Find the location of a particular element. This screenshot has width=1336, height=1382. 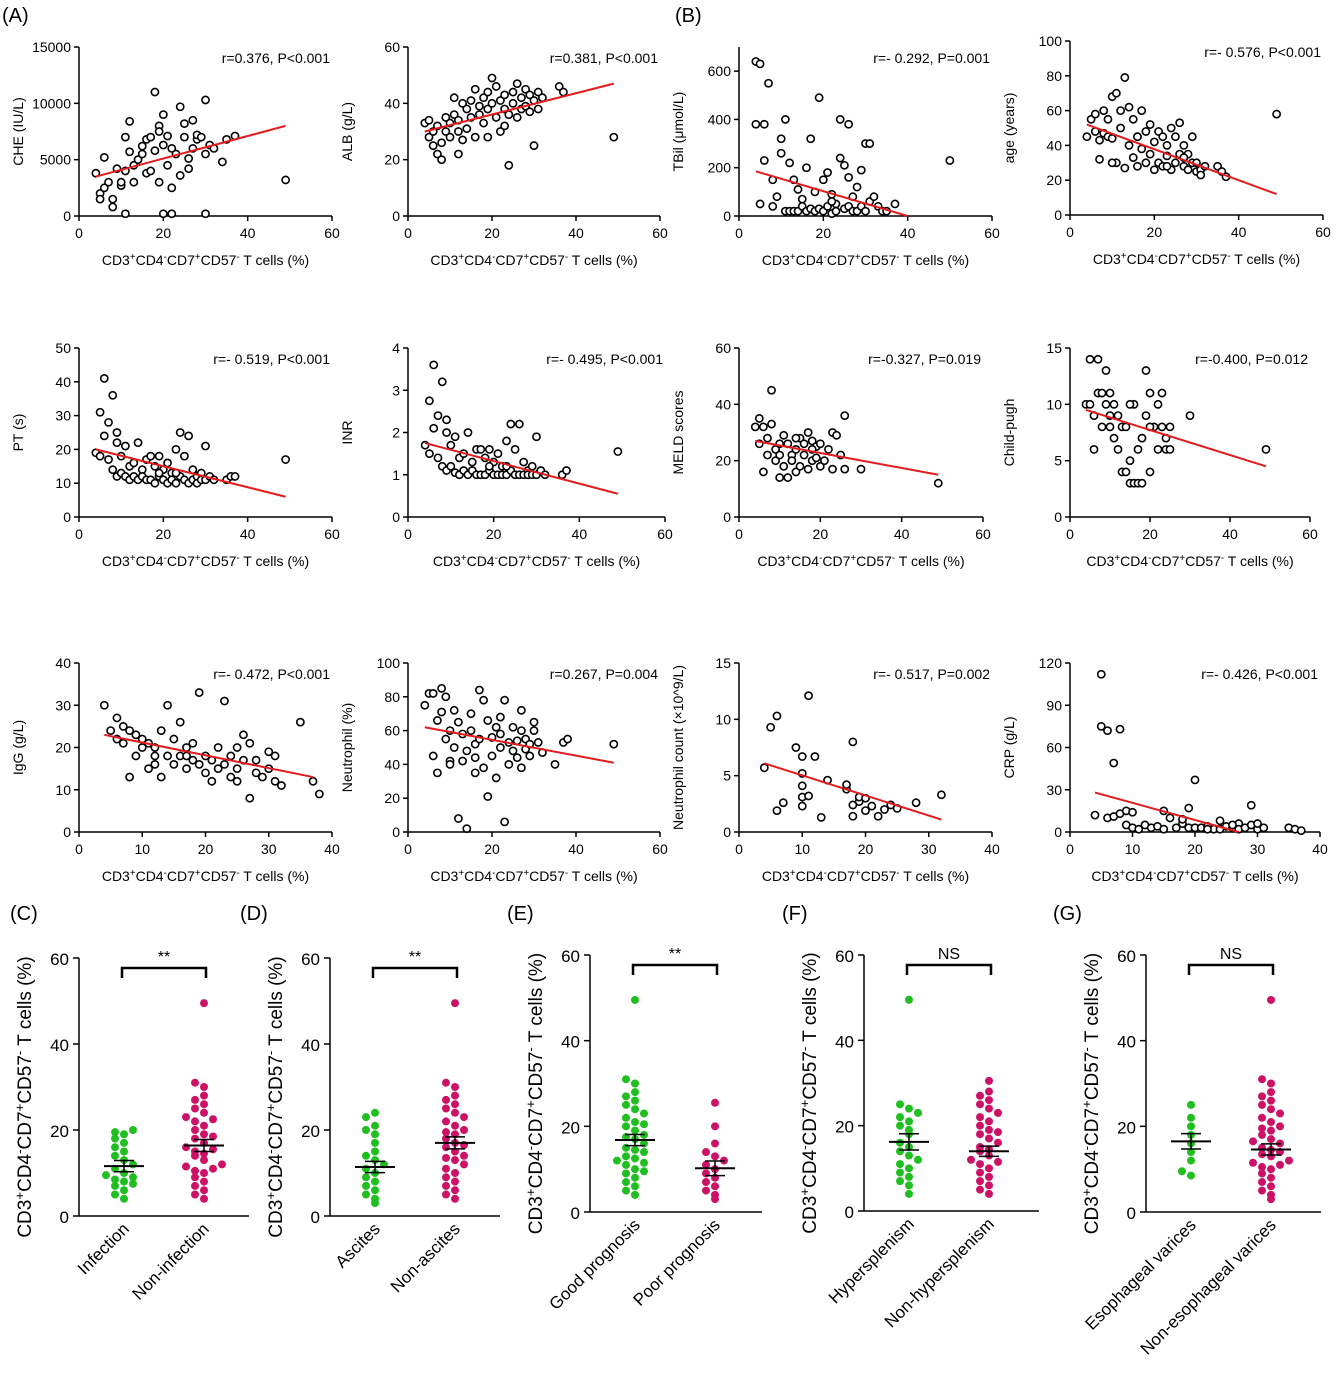

x-tick-label: 40 is located at coordinates (992, 849).